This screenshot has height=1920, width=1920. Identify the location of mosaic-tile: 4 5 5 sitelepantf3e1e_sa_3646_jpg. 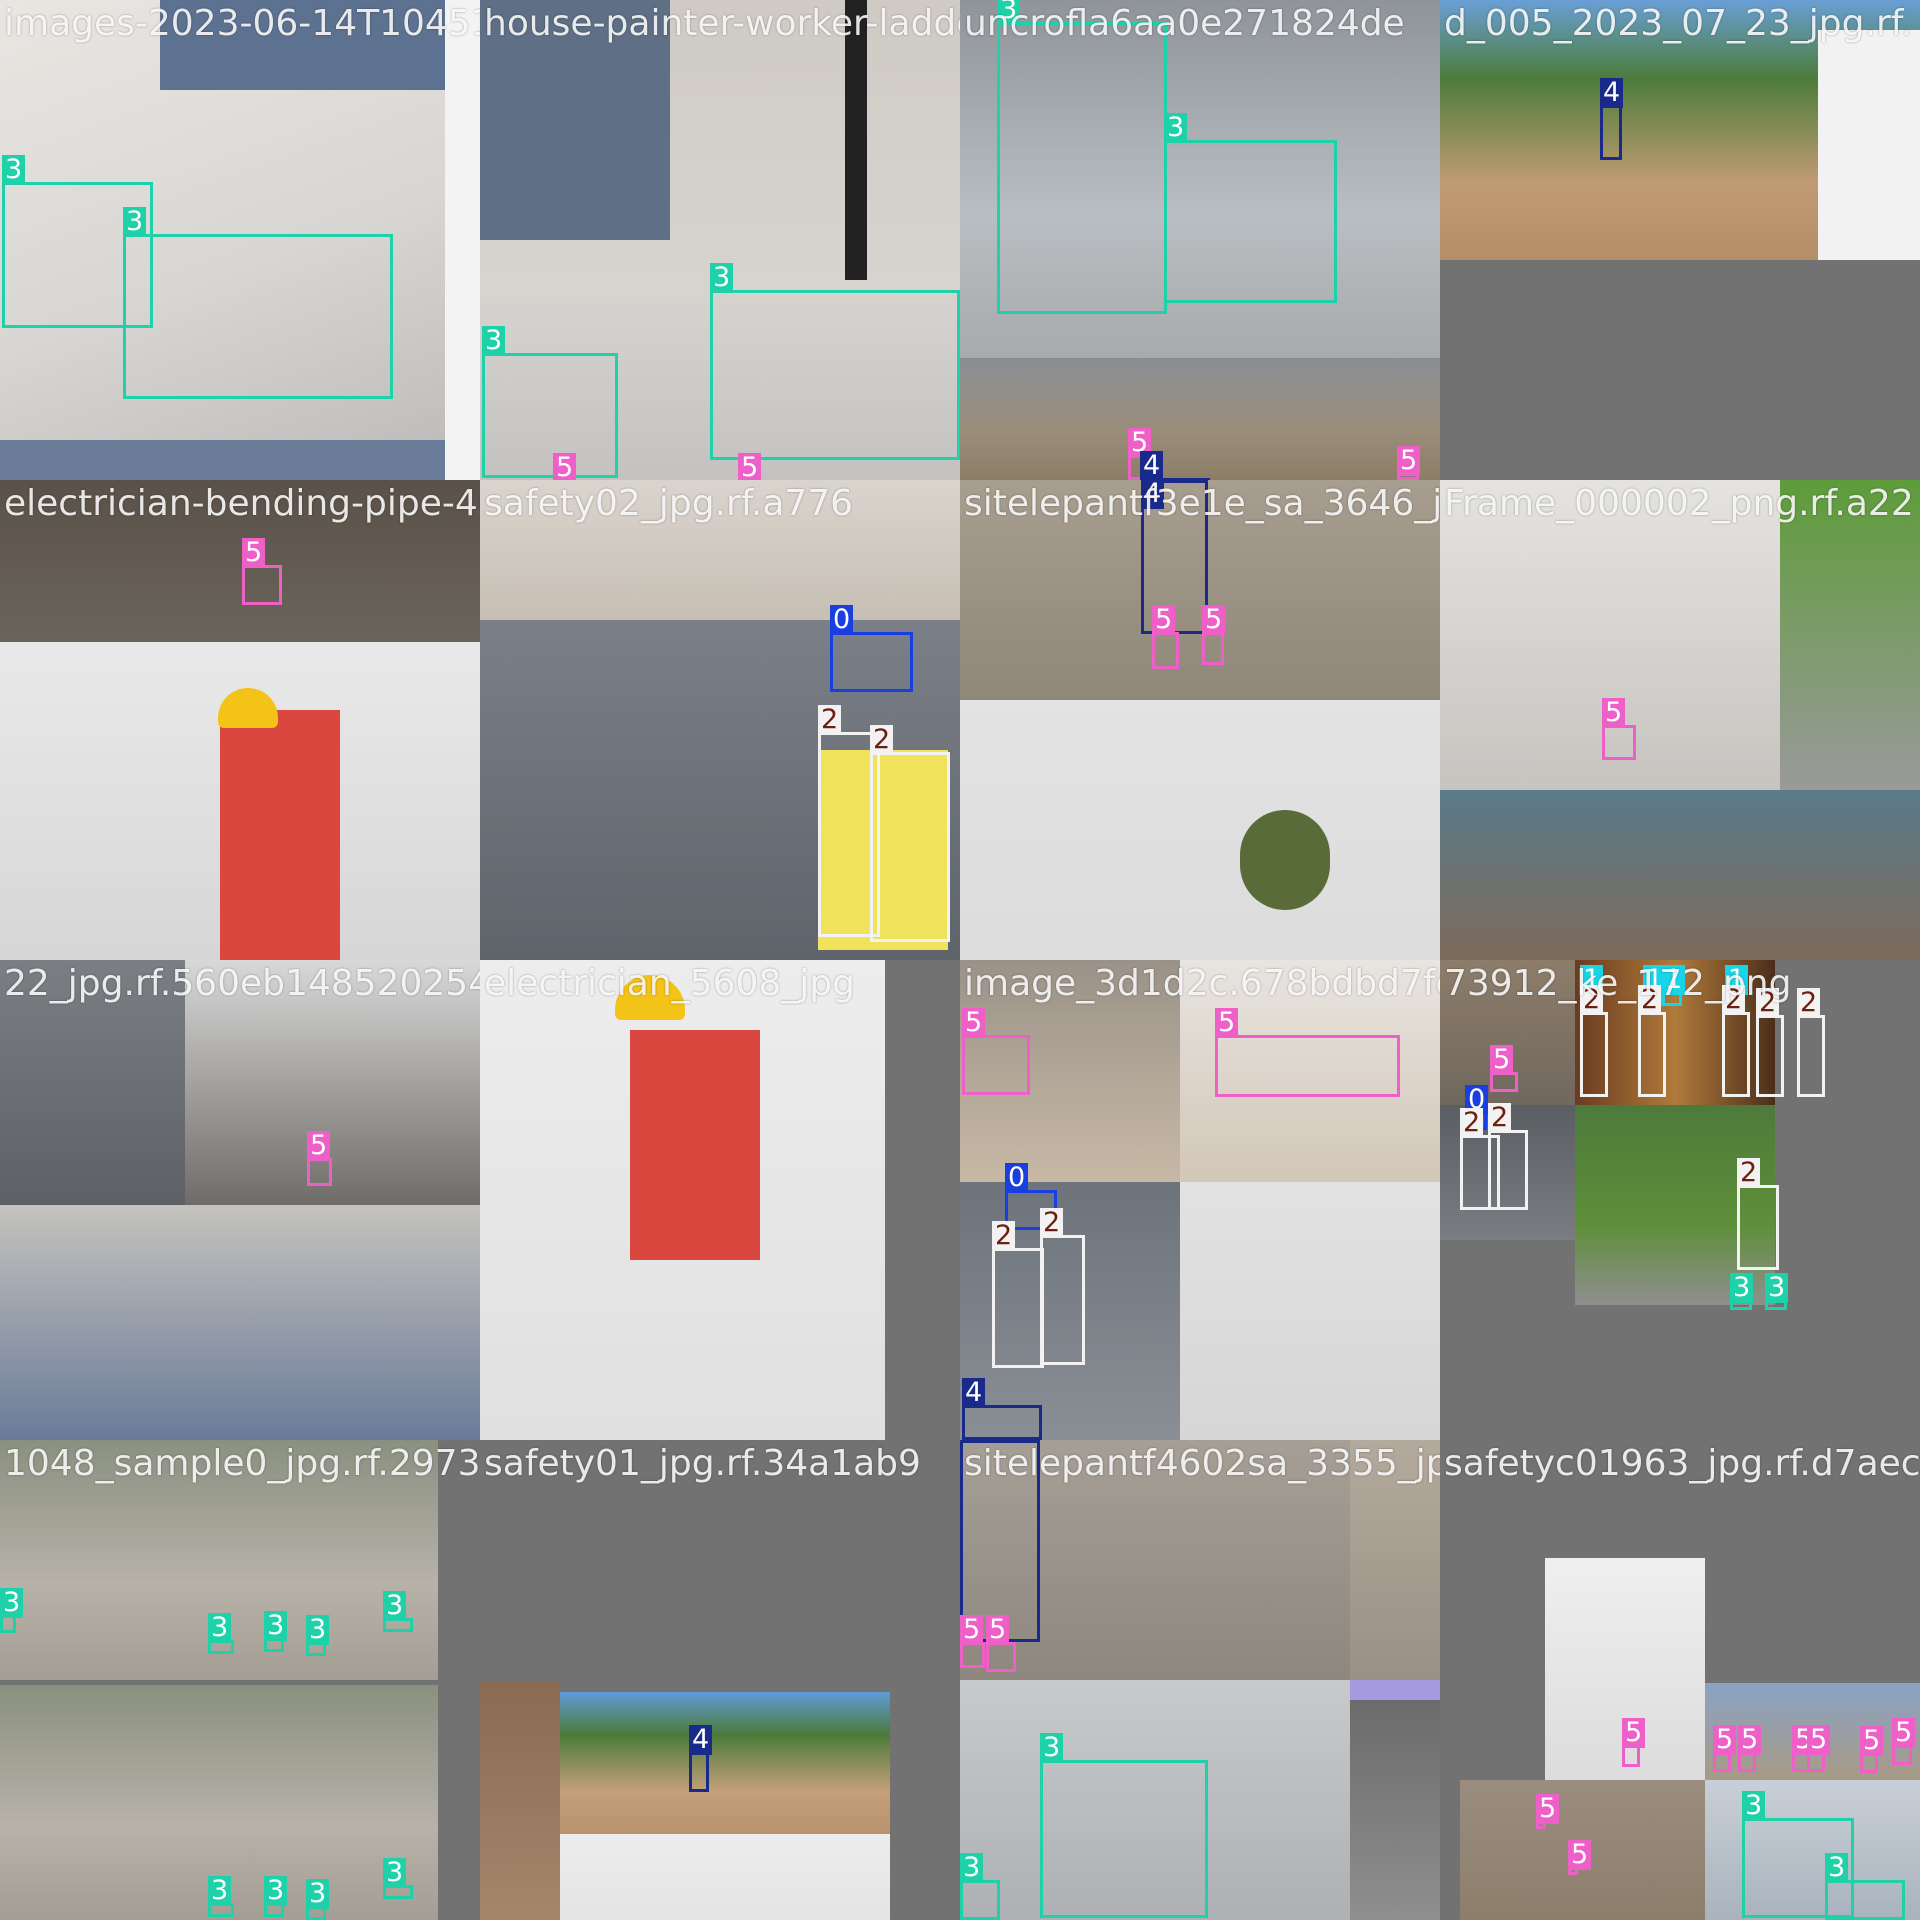
(1200, 720).